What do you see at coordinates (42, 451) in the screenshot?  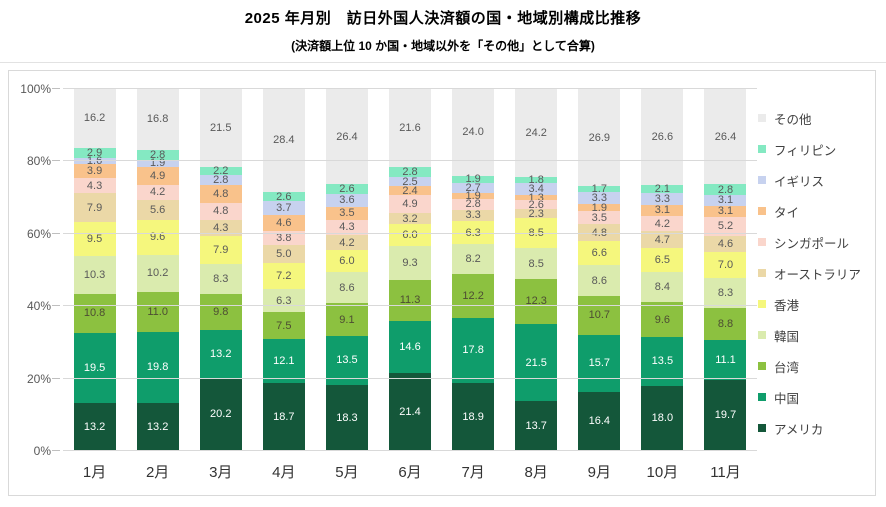 I see `y-axis-label: 0%` at bounding box center [42, 451].